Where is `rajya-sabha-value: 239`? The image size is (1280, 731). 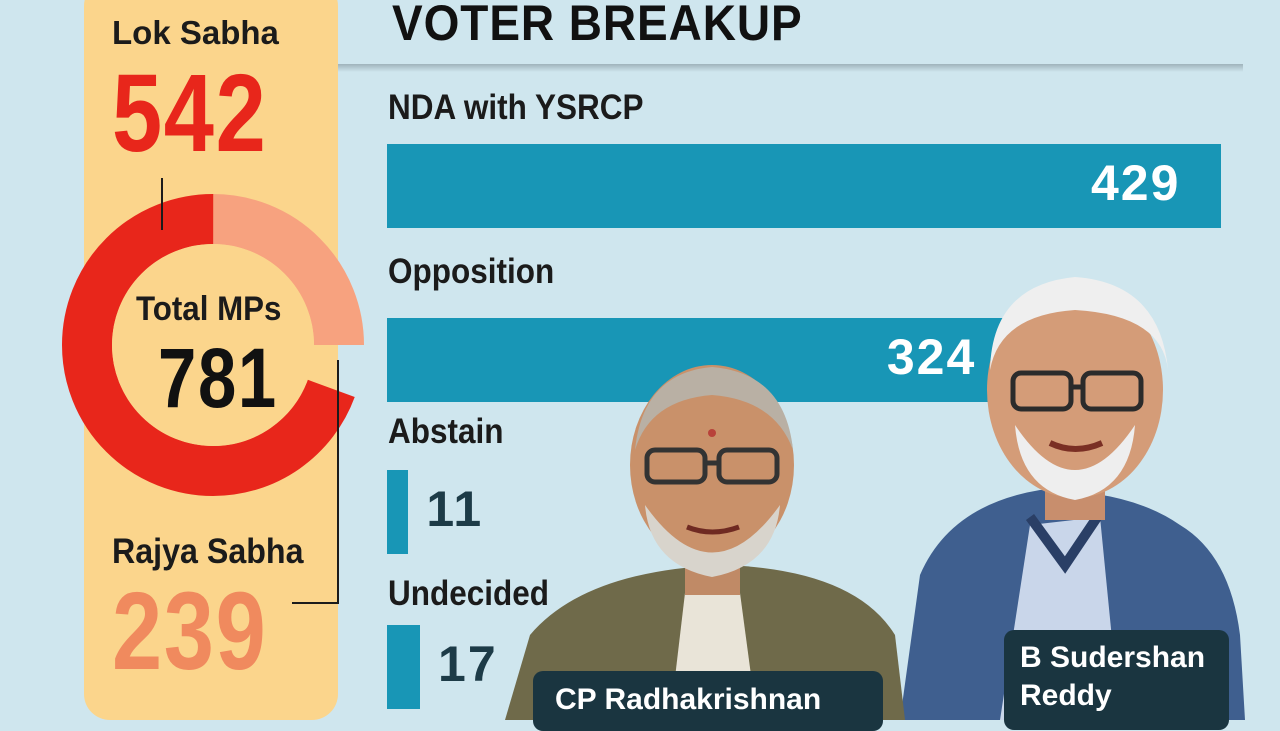
rajya-sabha-value: 239 is located at coordinates (190, 631).